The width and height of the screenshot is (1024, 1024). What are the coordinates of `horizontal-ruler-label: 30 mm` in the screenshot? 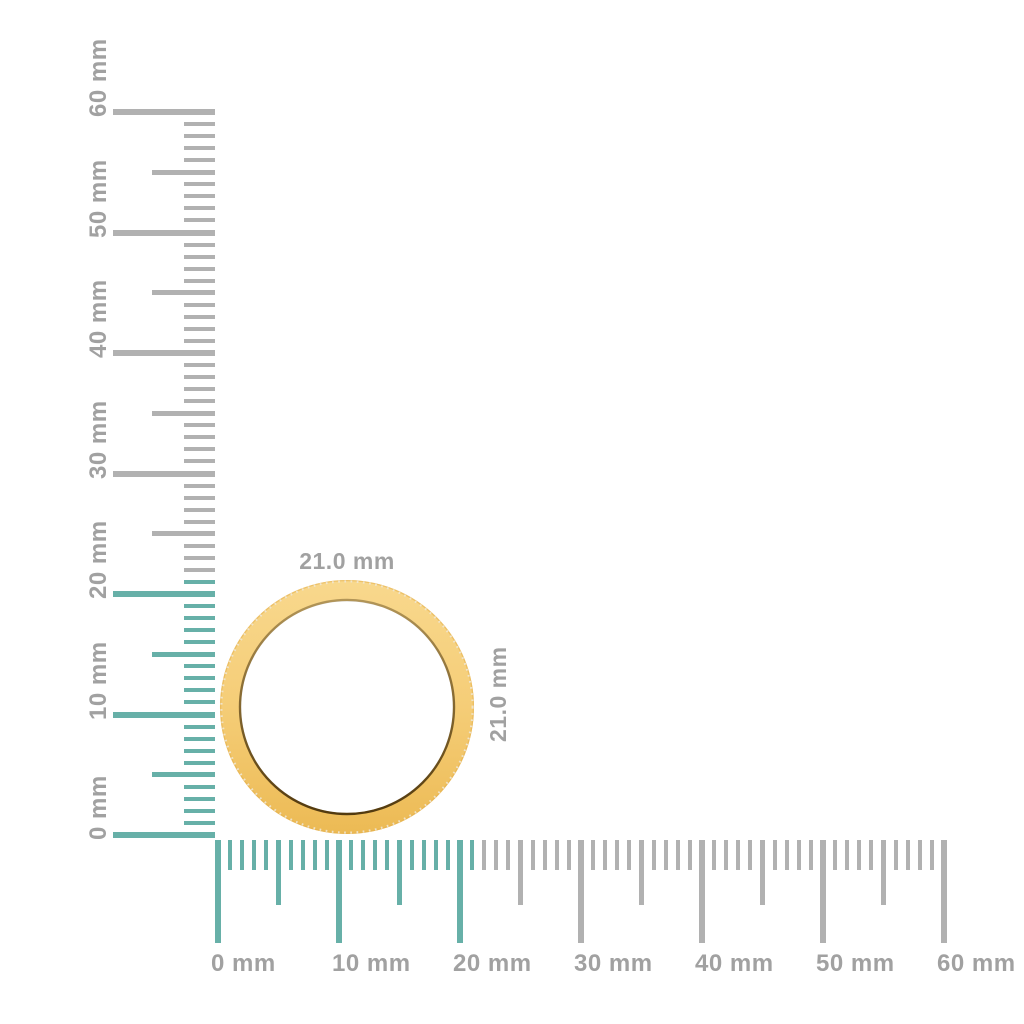 It's located at (613, 963).